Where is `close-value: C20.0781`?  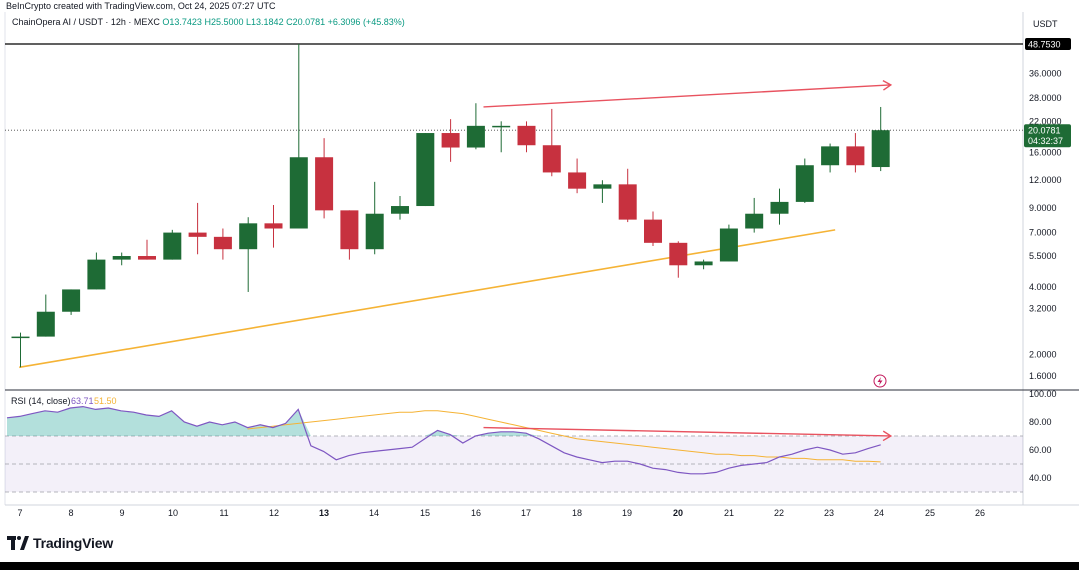
close-value: C20.0781 is located at coordinates (306, 22).